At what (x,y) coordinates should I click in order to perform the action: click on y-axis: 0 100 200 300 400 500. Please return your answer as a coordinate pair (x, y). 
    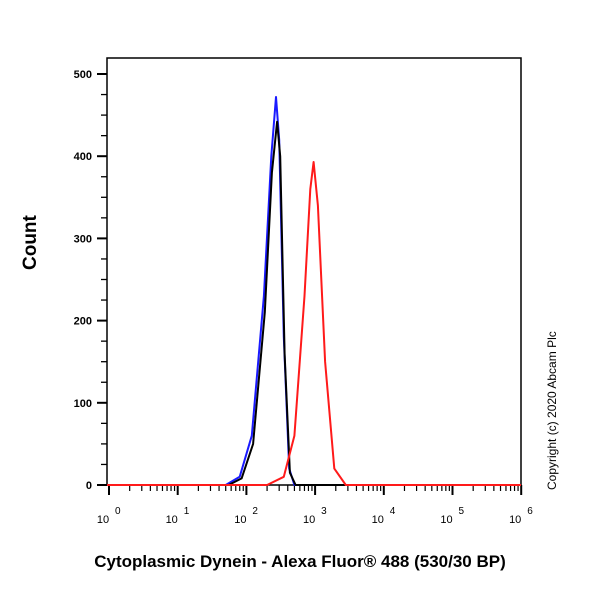
    Looking at the image, I should click on (90, 280).